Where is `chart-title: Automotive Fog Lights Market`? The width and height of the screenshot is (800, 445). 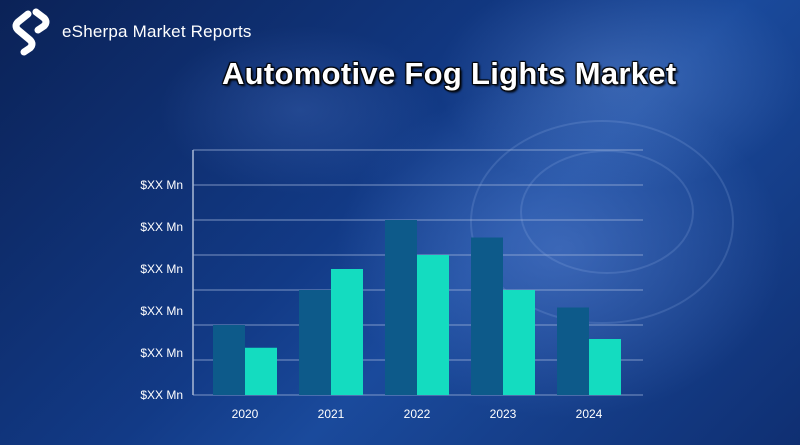 chart-title: Automotive Fog Lights Market is located at coordinates (449, 73).